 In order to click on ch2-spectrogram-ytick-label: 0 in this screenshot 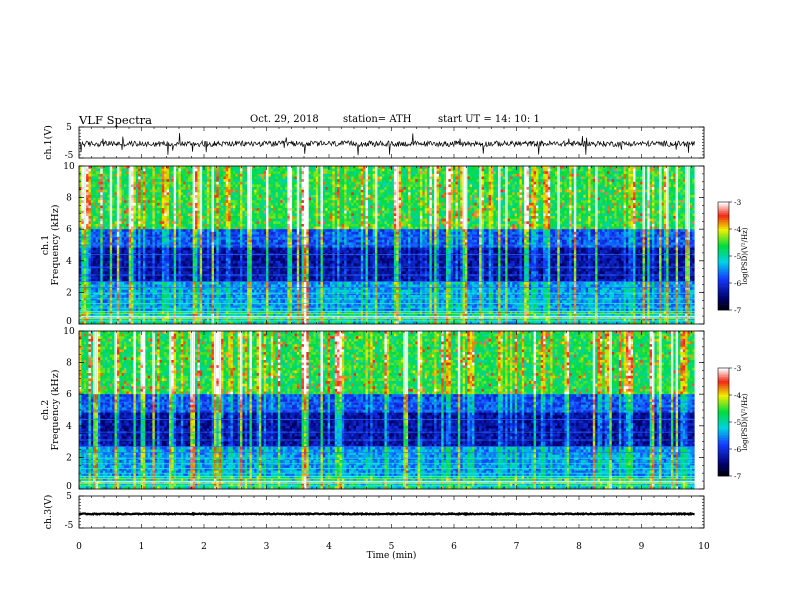, I will do `click(69, 487)`.